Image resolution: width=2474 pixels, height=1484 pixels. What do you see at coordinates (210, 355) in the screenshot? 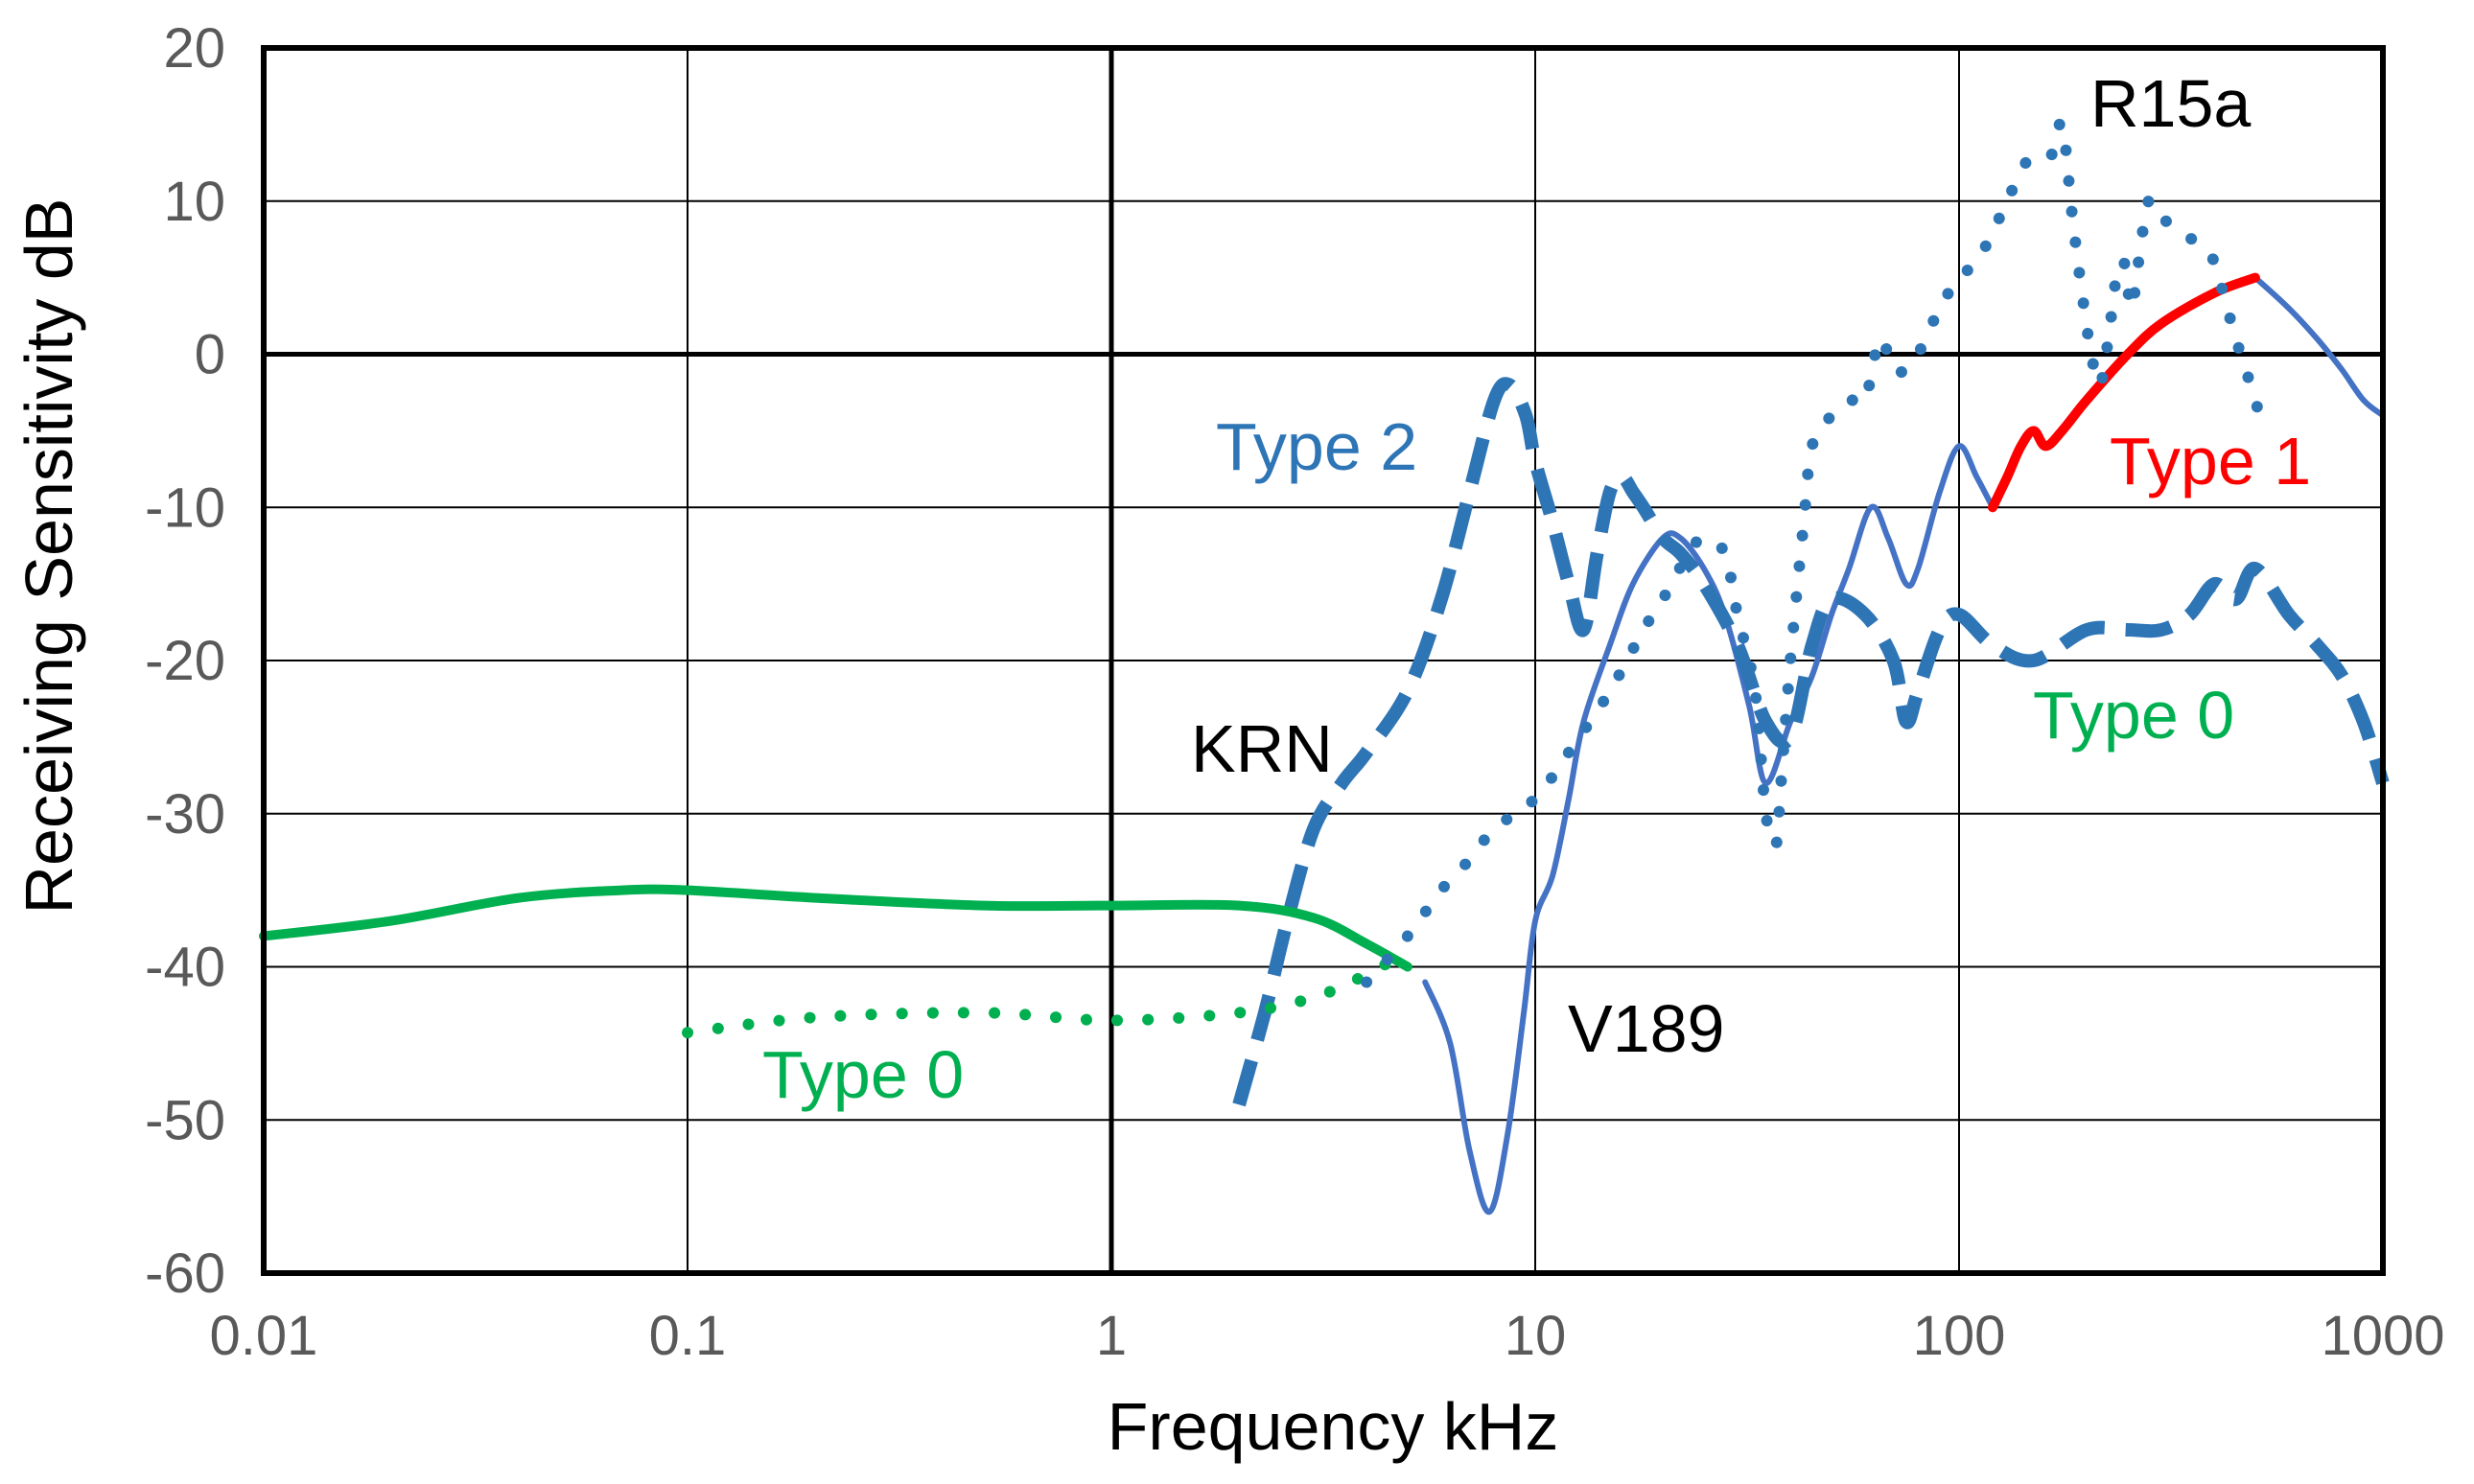
I see `y-tick-label: 0` at bounding box center [210, 355].